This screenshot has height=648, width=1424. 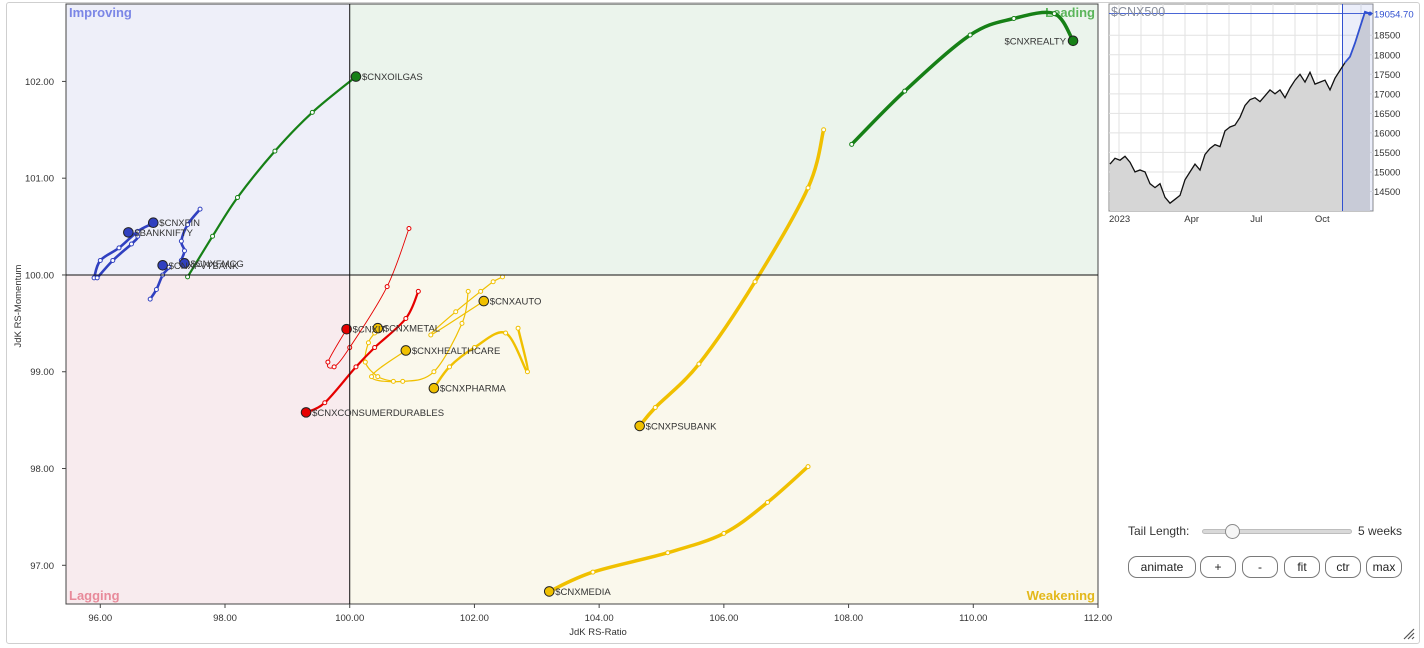 What do you see at coordinates (1061, 595) in the screenshot?
I see `quadrant-label-weakening: Weakening` at bounding box center [1061, 595].